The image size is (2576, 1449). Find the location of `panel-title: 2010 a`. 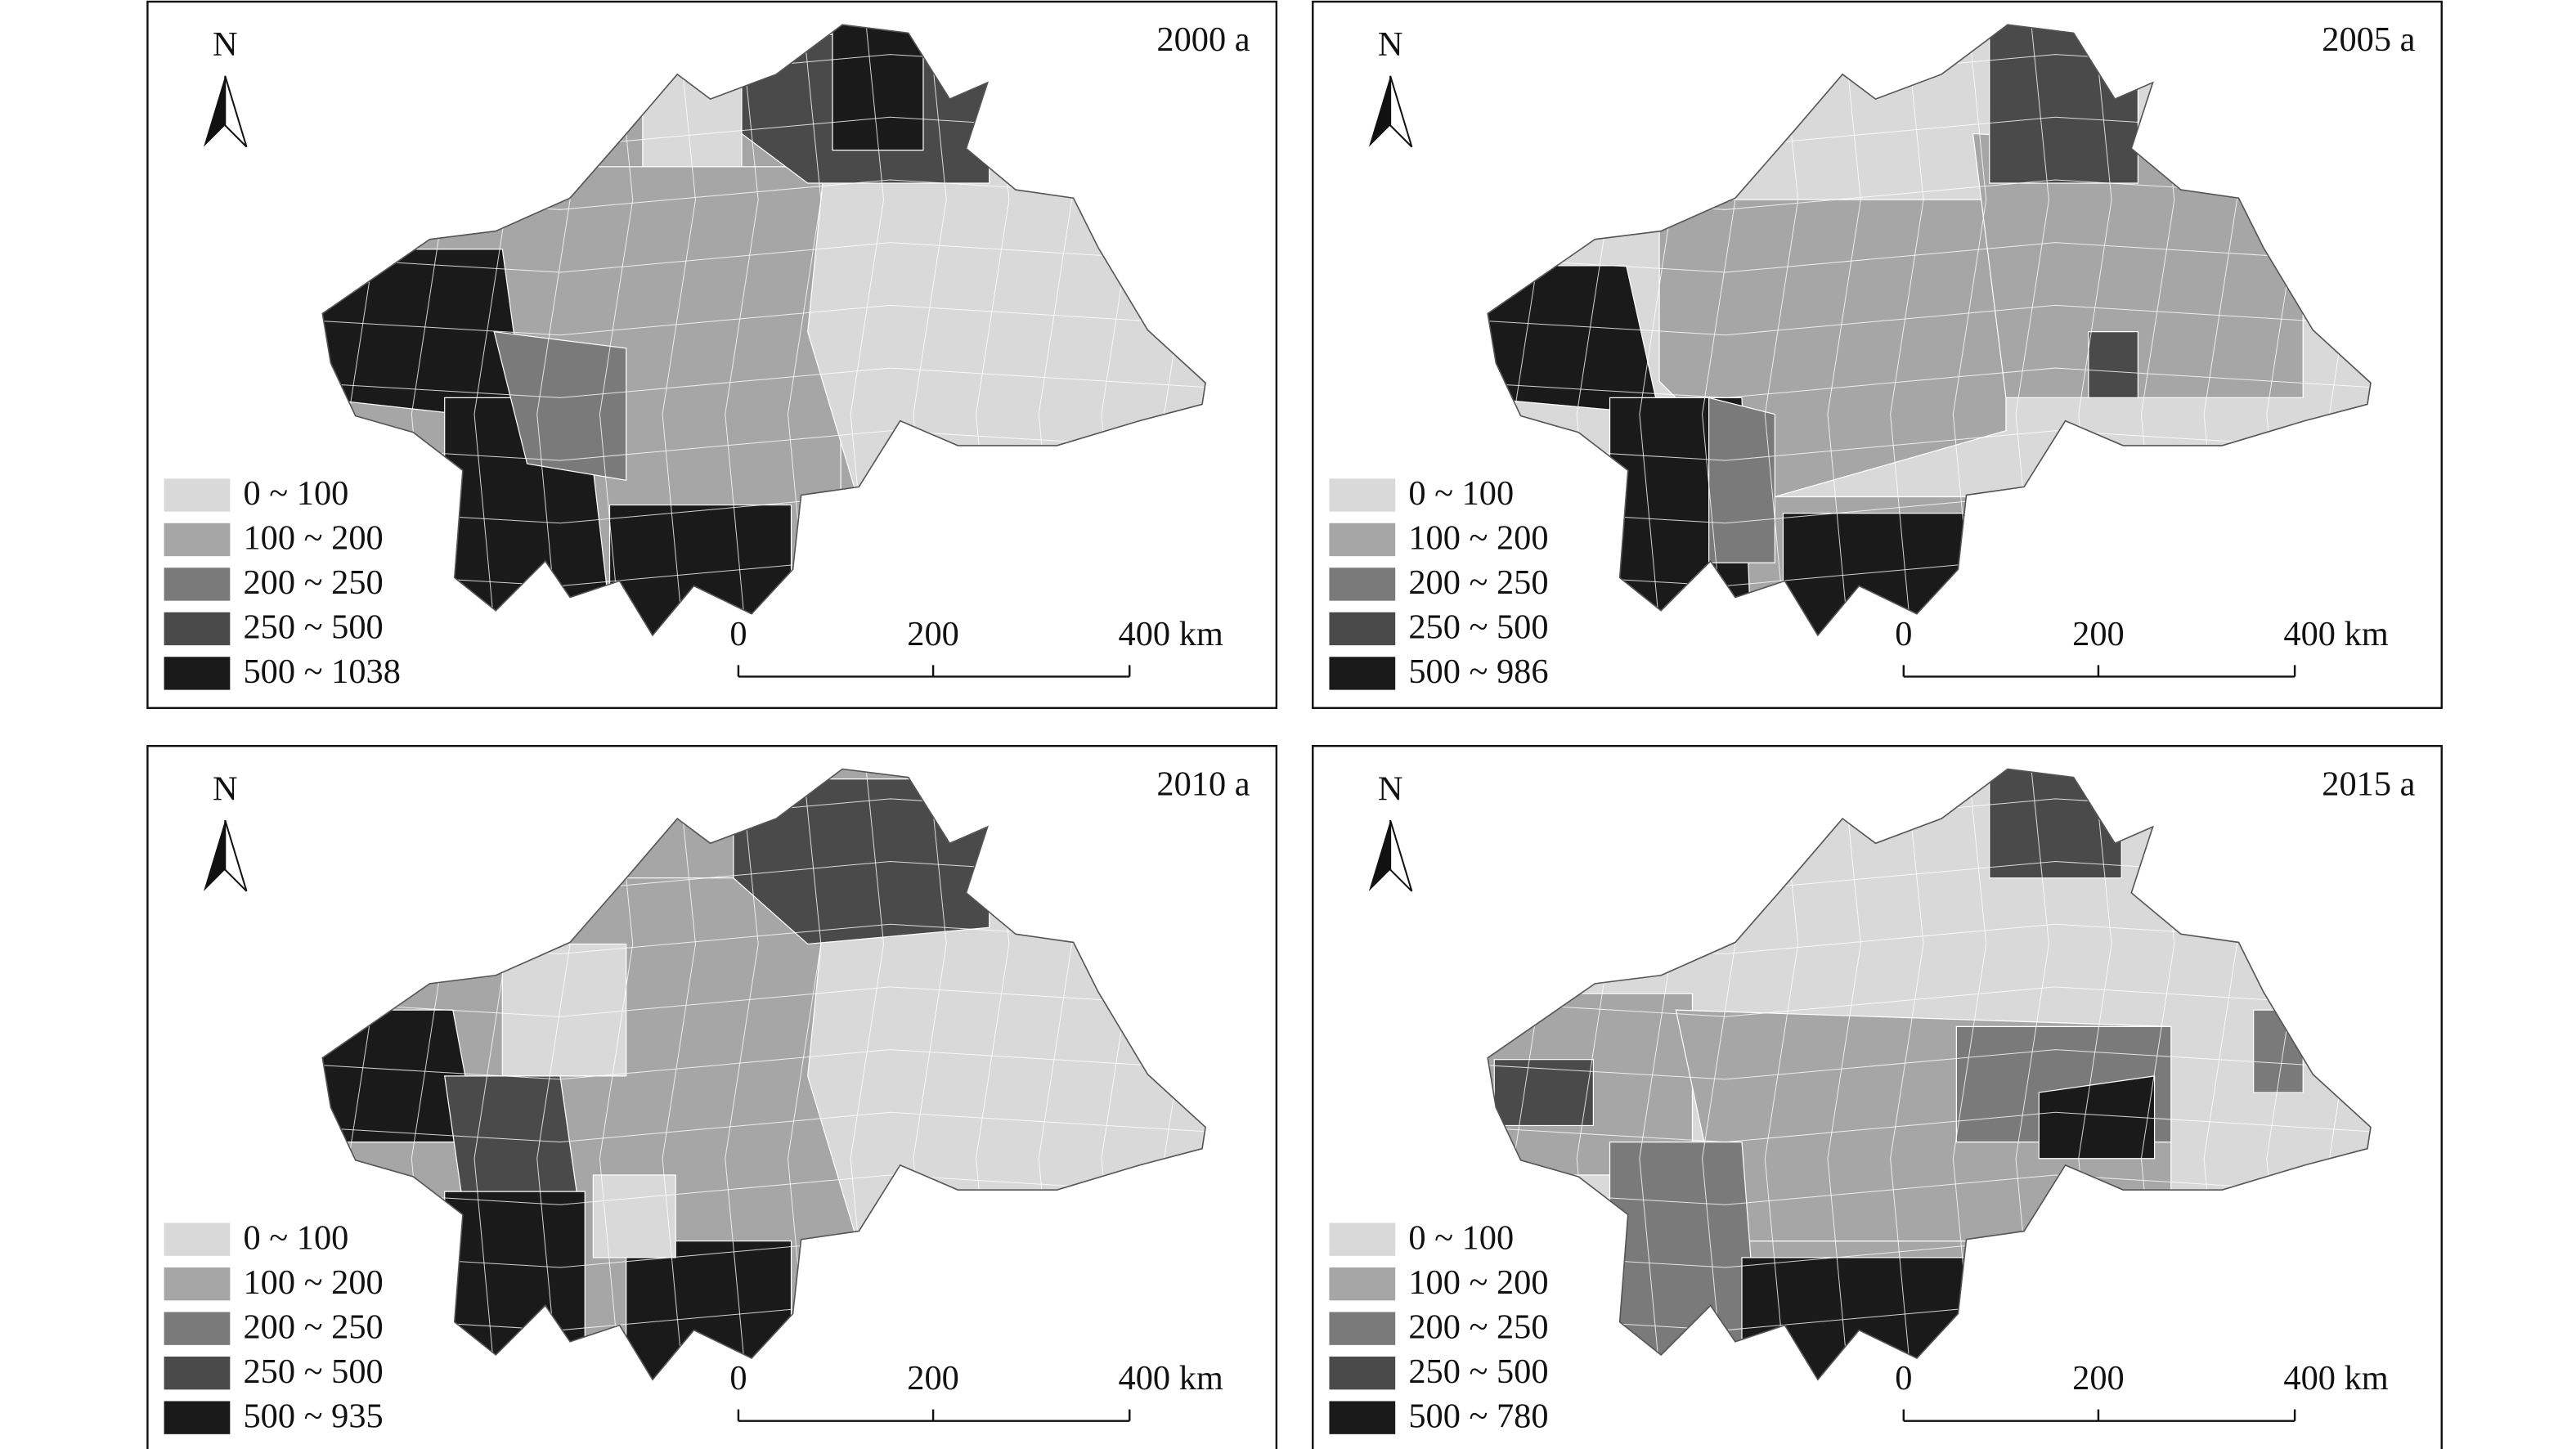

panel-title: 2010 a is located at coordinates (1203, 784).